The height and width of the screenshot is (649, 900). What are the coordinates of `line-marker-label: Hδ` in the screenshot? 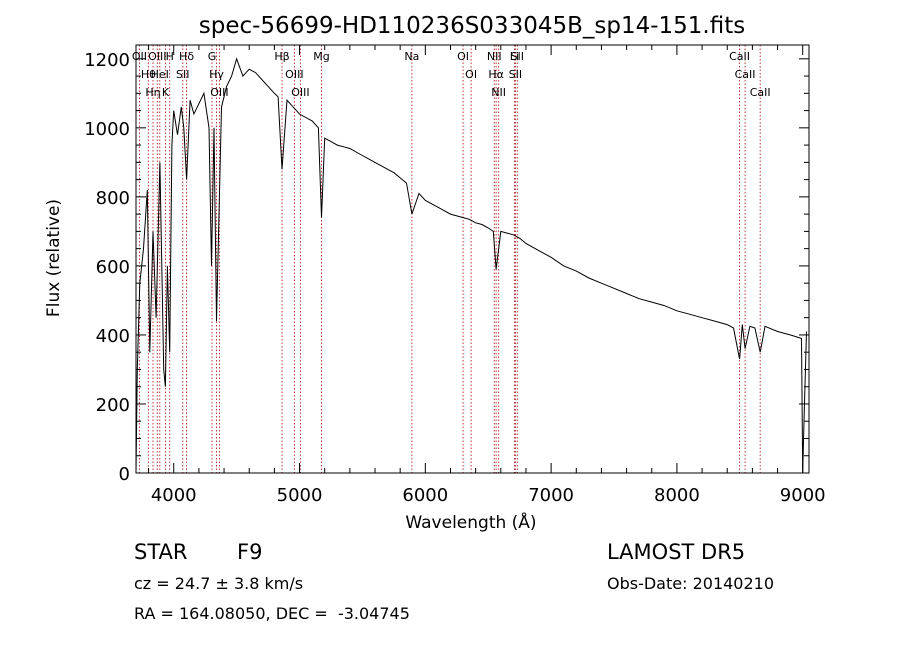 It's located at (186, 56).